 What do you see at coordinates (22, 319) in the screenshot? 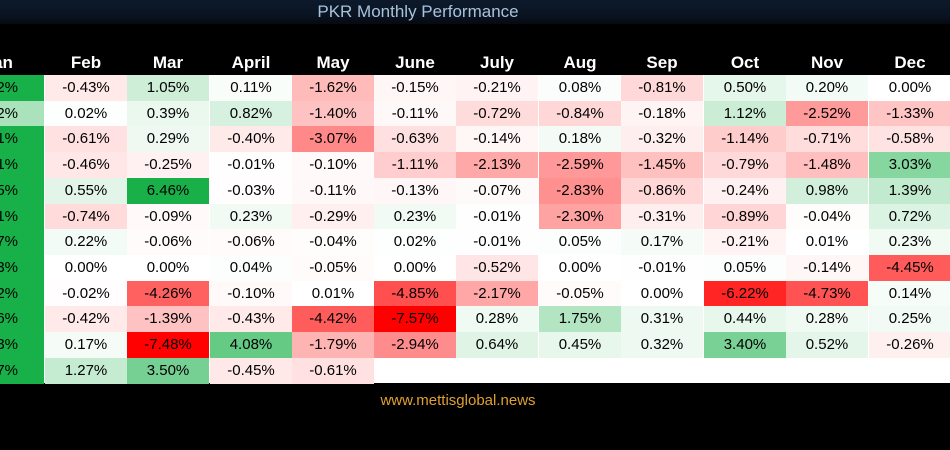
I see `heatmap-cell: 46%` at bounding box center [22, 319].